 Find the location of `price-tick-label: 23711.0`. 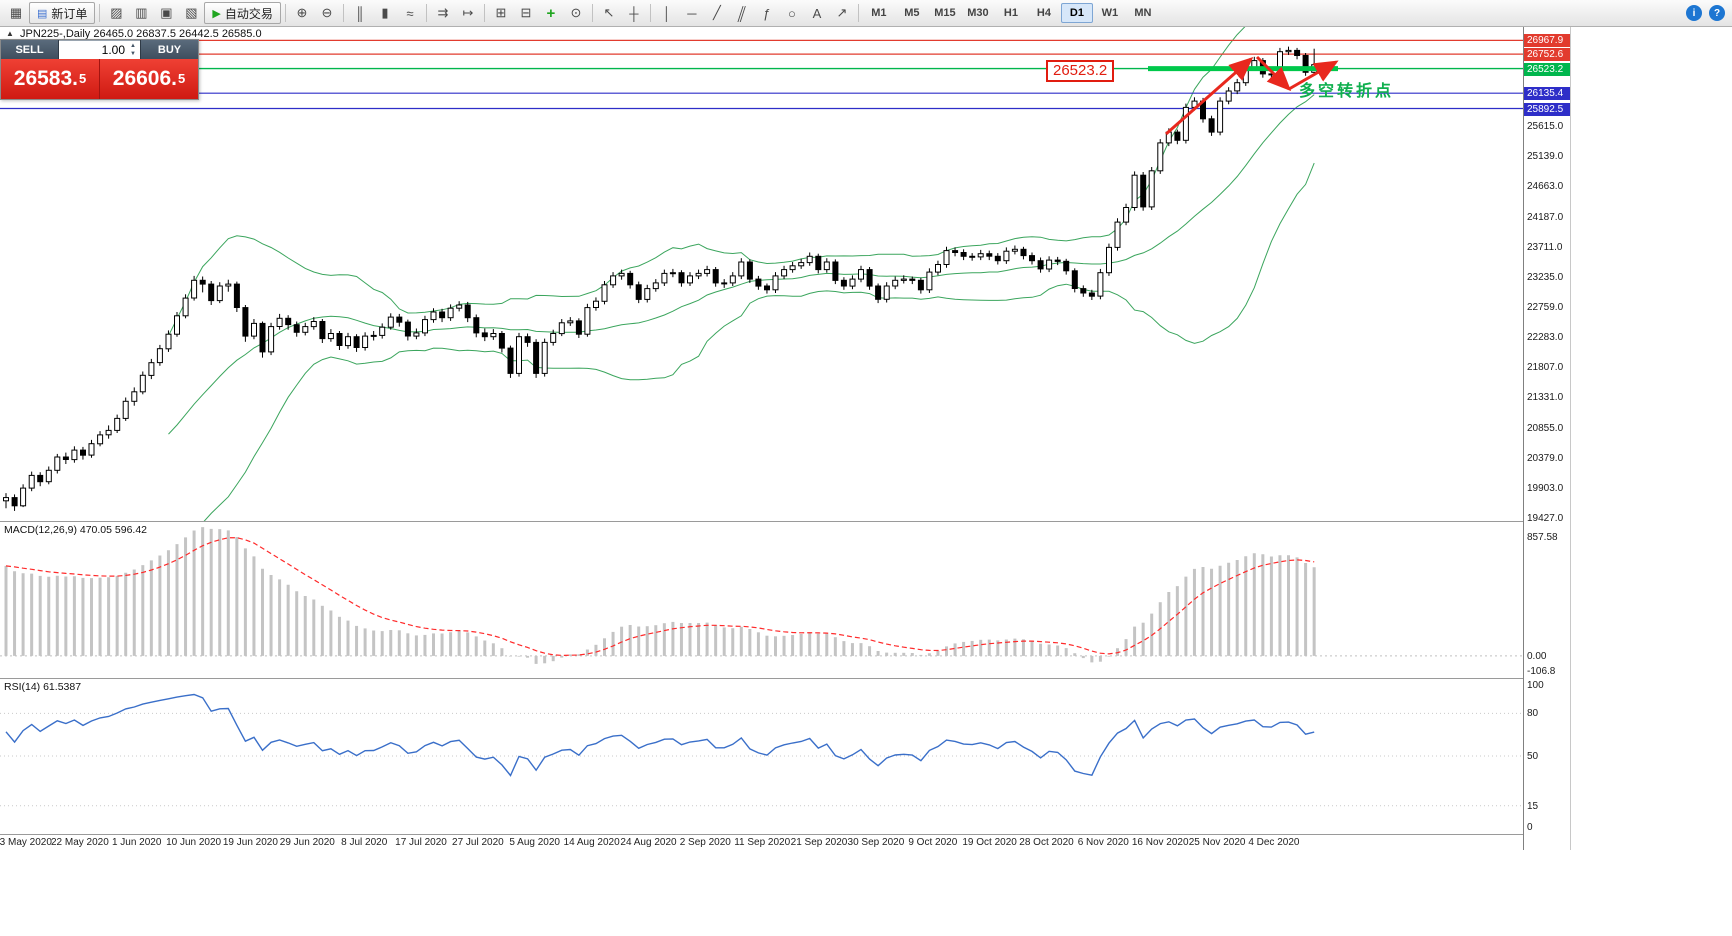

price-tick-label: 23711.0 is located at coordinates (1545, 247).